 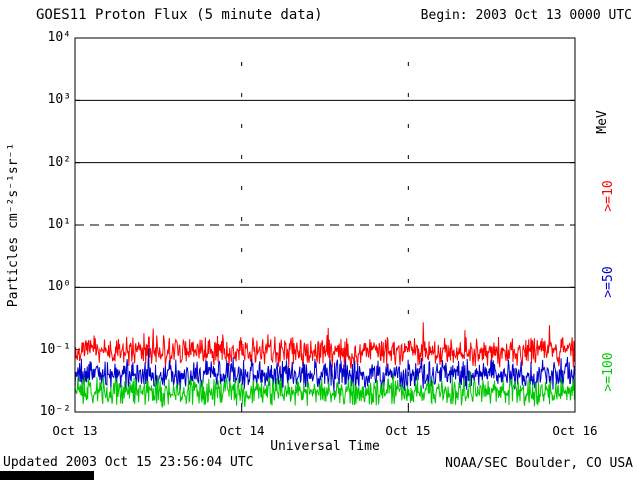 What do you see at coordinates (526, 15) in the screenshot?
I see `begin-timestamp: Begin: 2003 Oct 13 0000 UTC` at bounding box center [526, 15].